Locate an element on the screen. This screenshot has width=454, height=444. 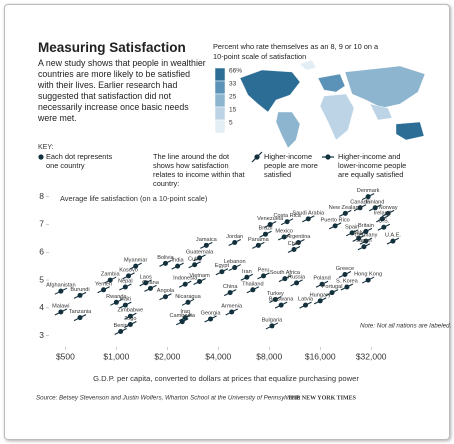
point-label: Nicaragua is located at coordinates (188, 297).